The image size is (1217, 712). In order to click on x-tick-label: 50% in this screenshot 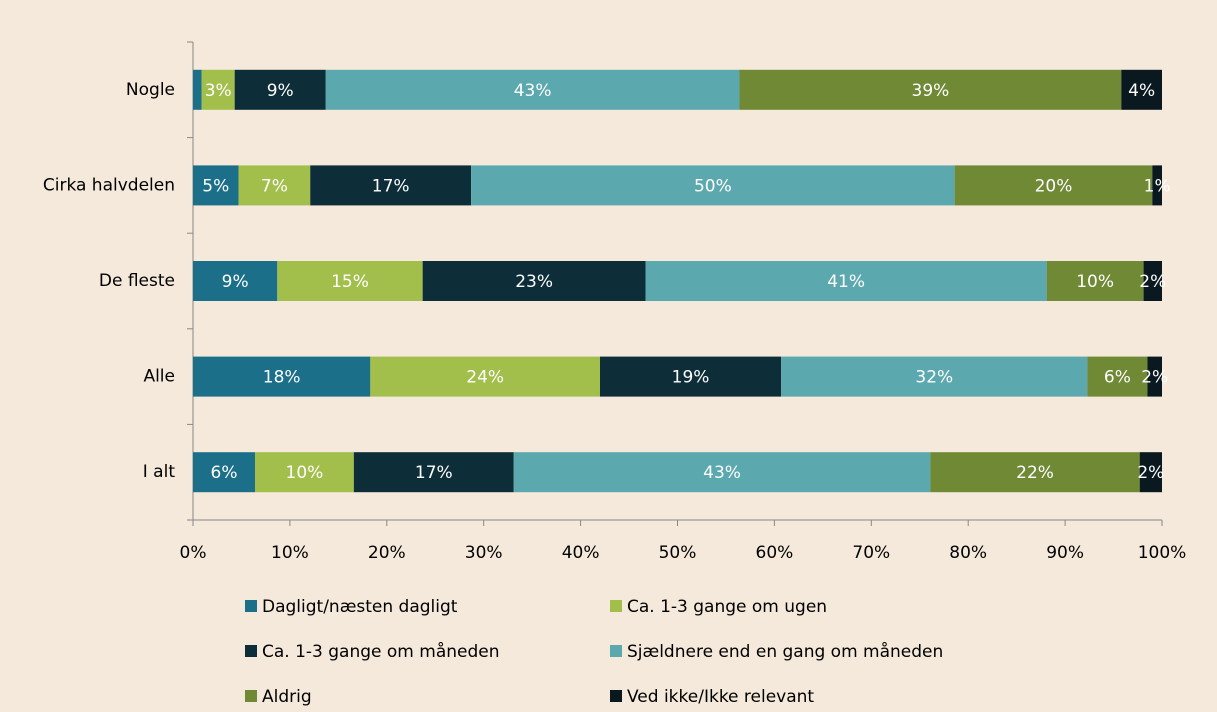, I will do `click(678, 553)`.